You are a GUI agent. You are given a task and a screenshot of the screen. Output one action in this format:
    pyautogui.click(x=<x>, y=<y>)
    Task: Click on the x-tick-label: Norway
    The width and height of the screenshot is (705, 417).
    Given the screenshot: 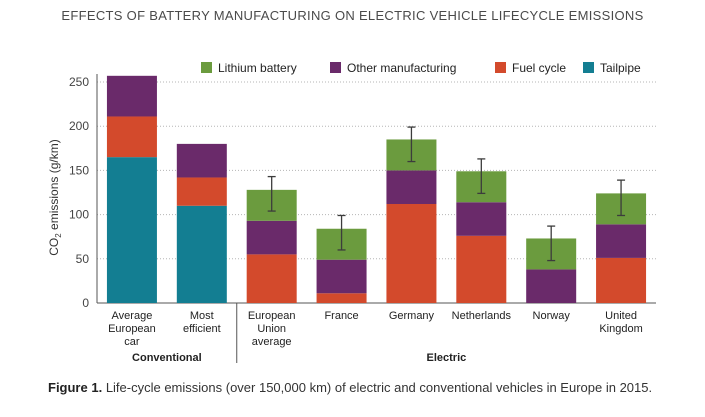 What is the action you would take?
    pyautogui.click(x=552, y=316)
    